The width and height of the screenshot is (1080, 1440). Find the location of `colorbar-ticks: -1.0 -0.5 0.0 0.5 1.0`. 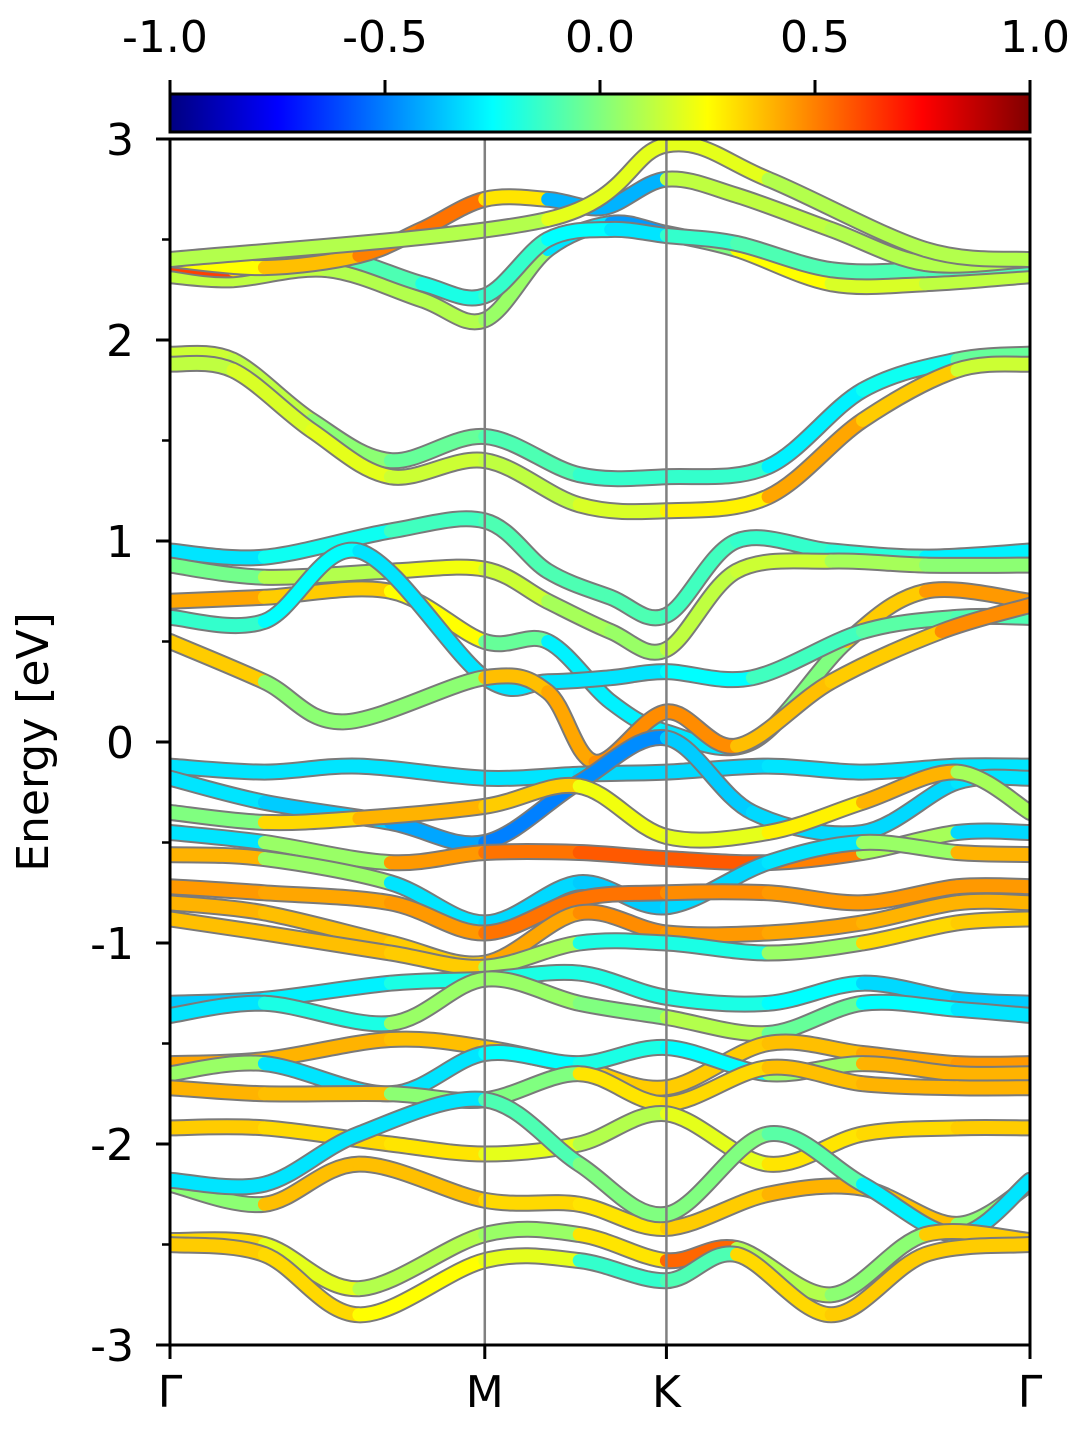

colorbar-ticks: -1.0 -0.5 0.0 0.5 1.0 is located at coordinates (596, 53).